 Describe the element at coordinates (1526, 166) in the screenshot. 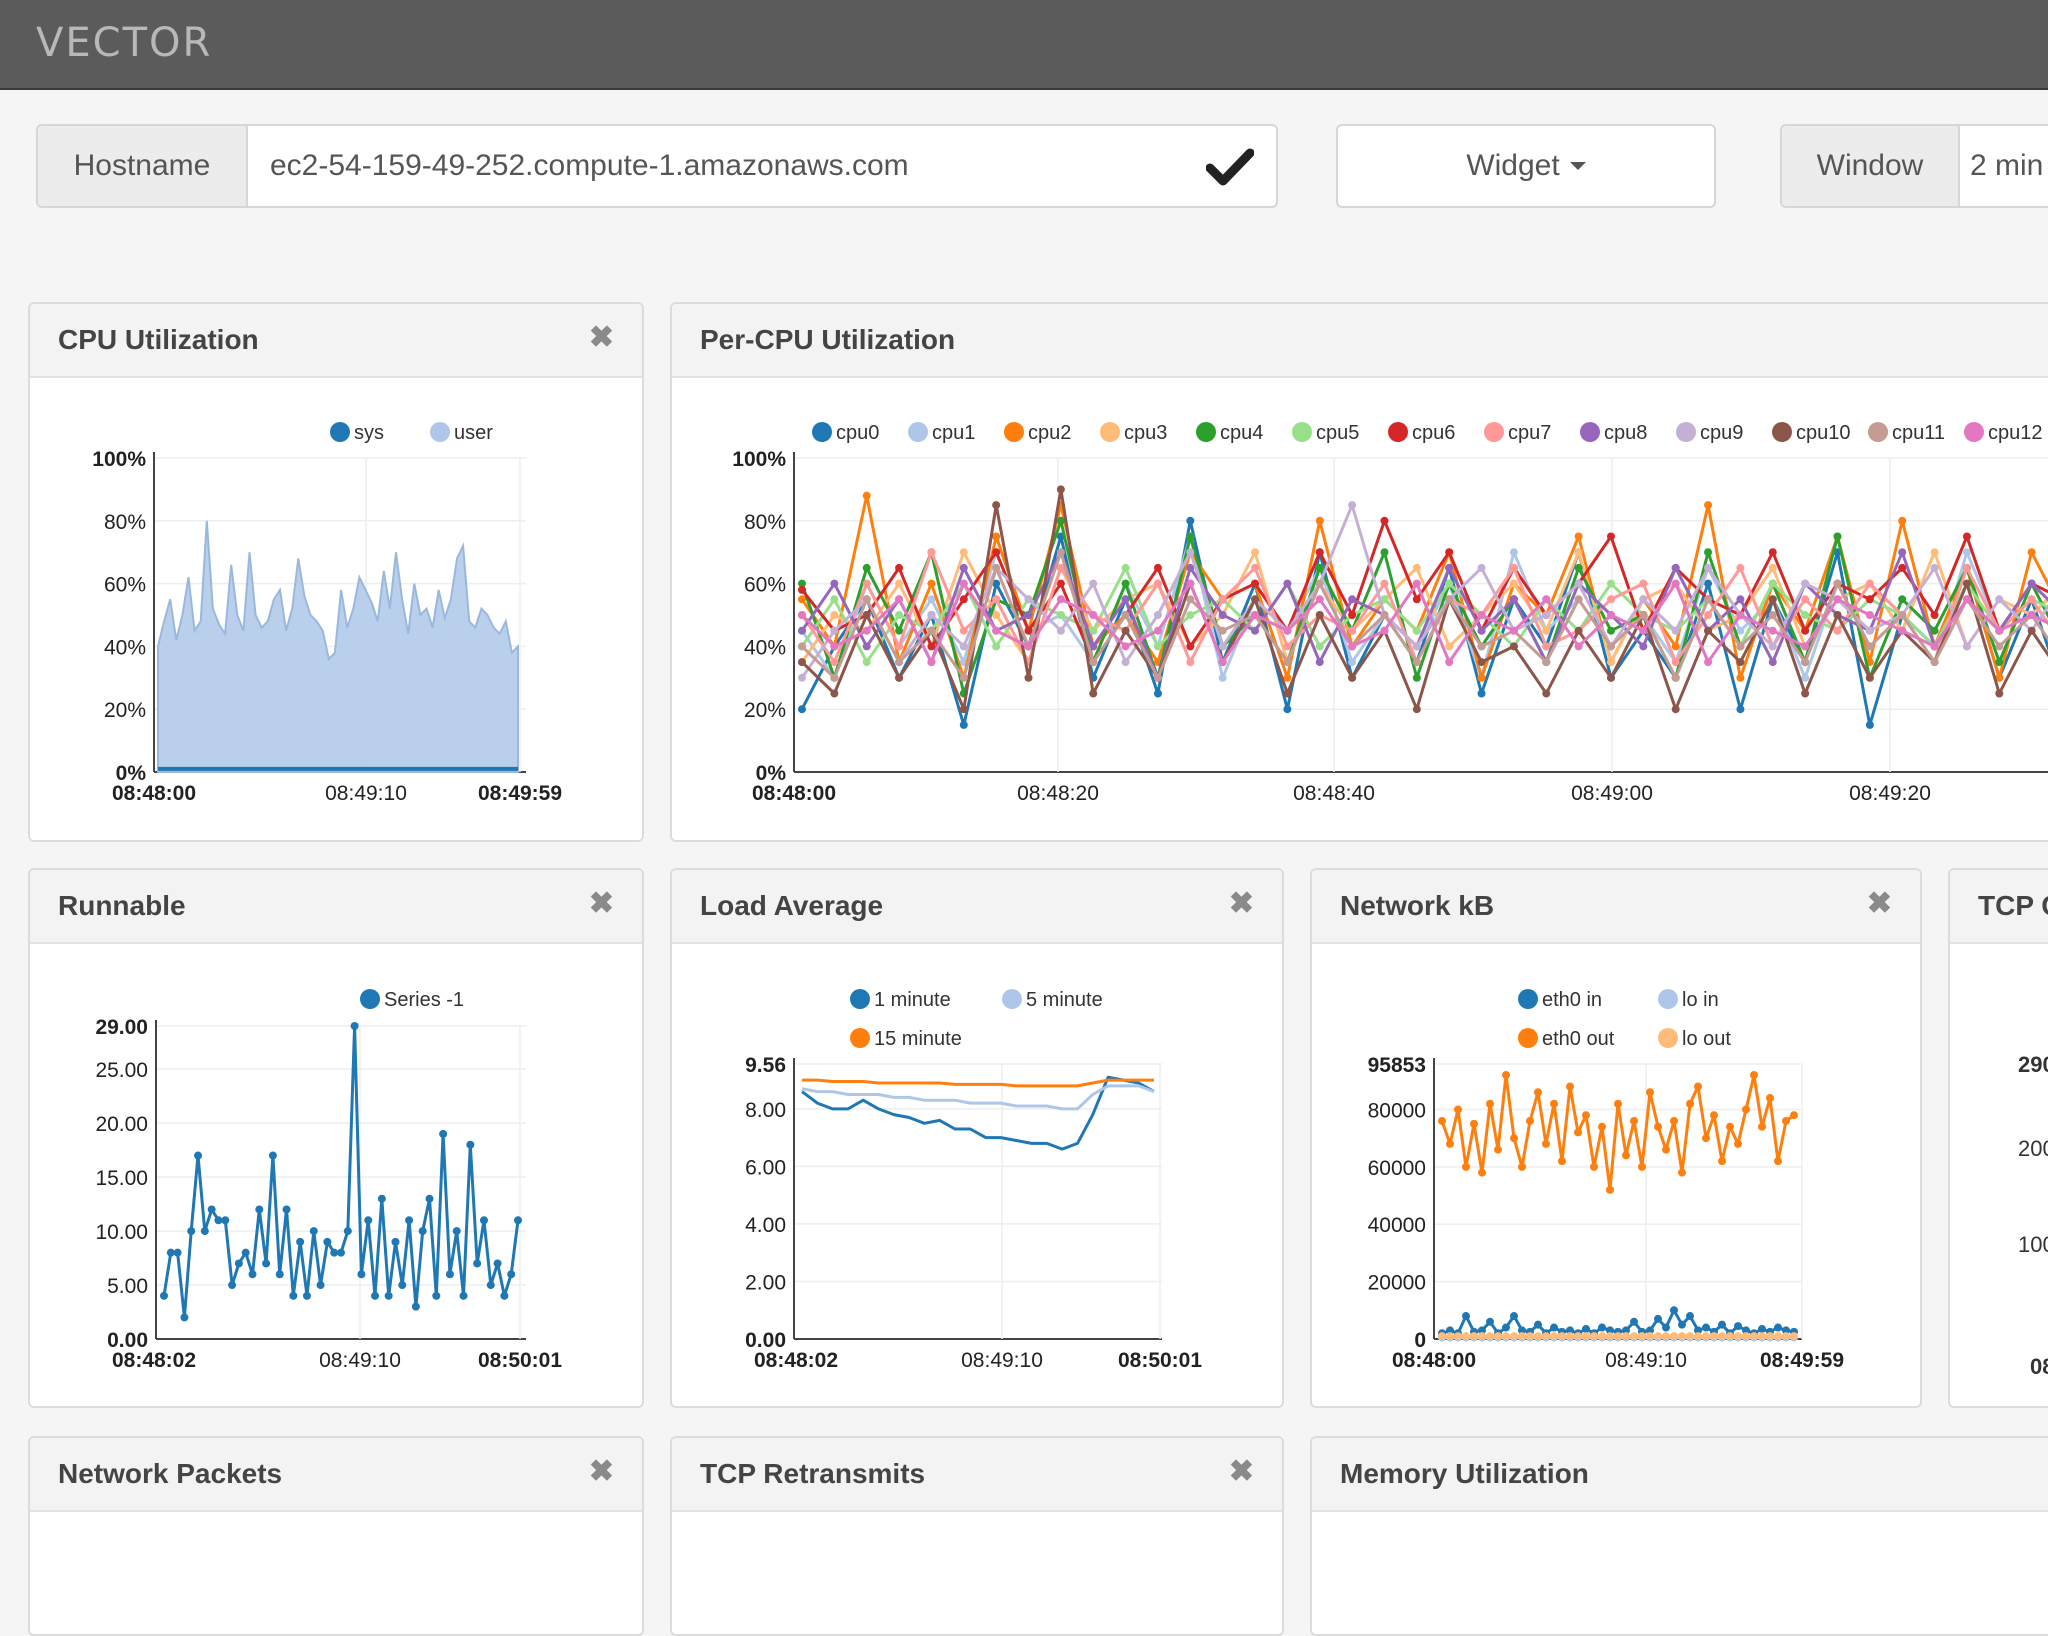

I see `widget-dropdown-button: Widget` at that location.